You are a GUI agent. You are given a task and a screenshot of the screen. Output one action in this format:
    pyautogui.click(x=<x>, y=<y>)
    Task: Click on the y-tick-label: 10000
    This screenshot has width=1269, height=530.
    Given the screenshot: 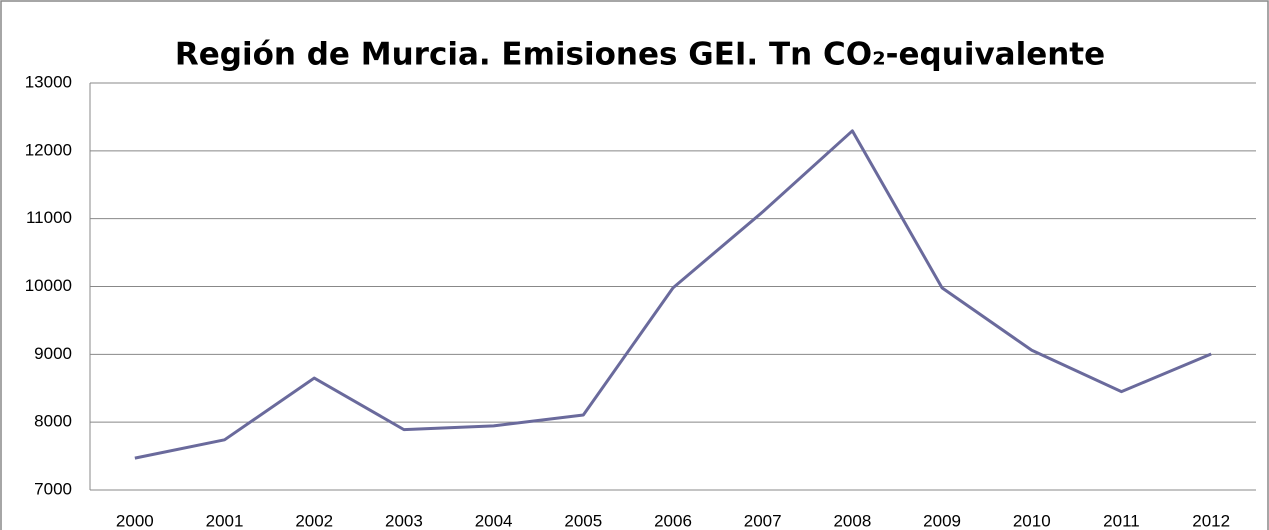 What is the action you would take?
    pyautogui.click(x=48, y=285)
    